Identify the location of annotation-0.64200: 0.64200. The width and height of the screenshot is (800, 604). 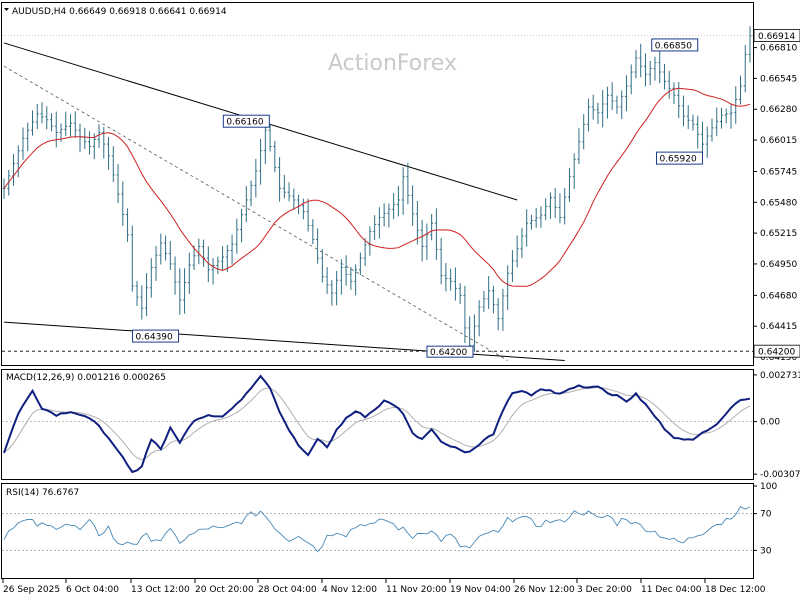
(450, 351).